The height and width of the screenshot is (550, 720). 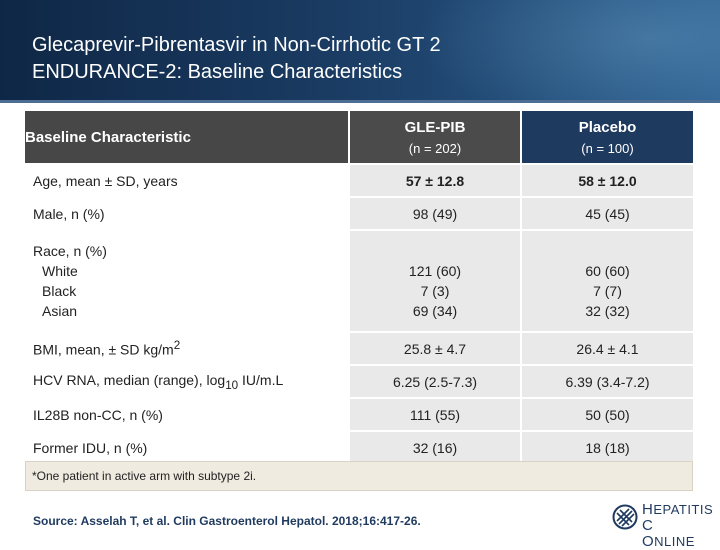 I want to click on row-label: IL28B non-CC, n (%), so click(x=186, y=413).